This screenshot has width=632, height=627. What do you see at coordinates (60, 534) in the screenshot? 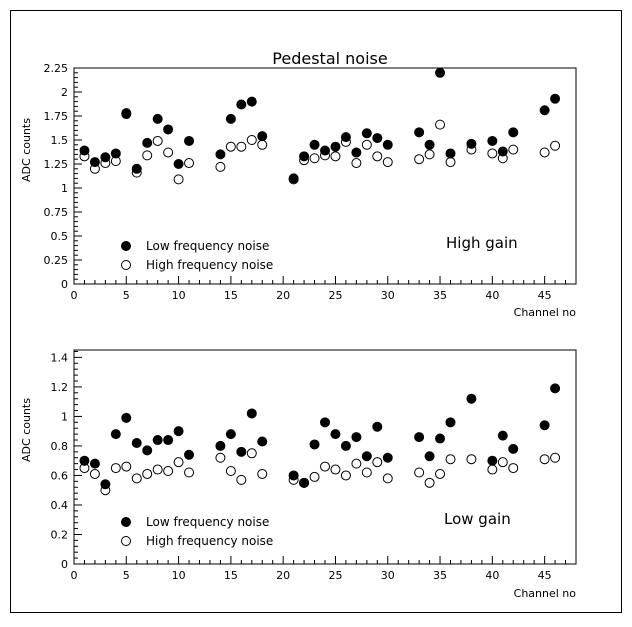
I see `low-gain-y-tick-label: 0.2` at bounding box center [60, 534].